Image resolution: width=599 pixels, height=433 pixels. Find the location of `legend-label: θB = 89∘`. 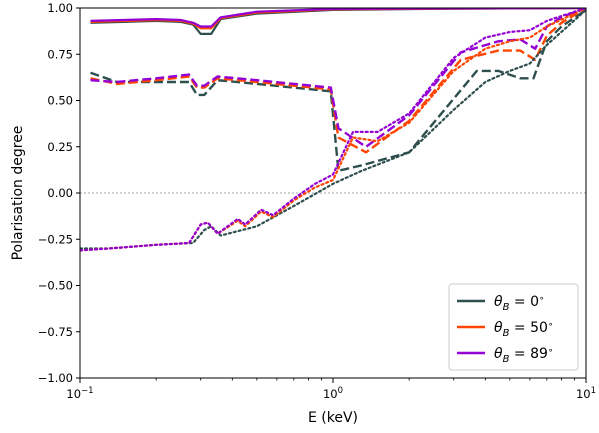

legend-label: θB = 89∘ is located at coordinates (524, 355).